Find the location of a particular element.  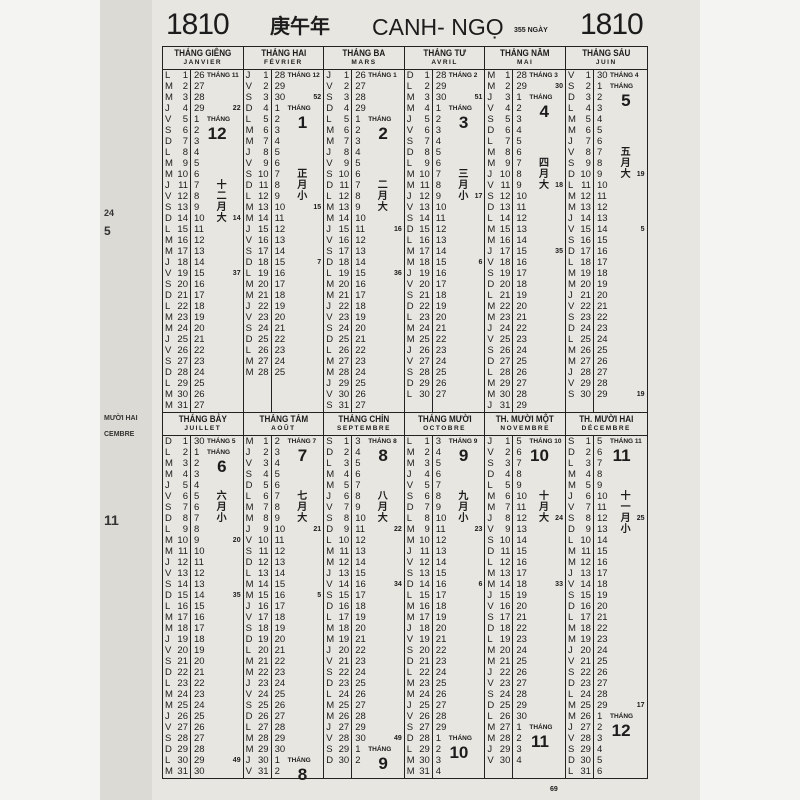

solar-day: 4 is located at coordinates (346, 474).